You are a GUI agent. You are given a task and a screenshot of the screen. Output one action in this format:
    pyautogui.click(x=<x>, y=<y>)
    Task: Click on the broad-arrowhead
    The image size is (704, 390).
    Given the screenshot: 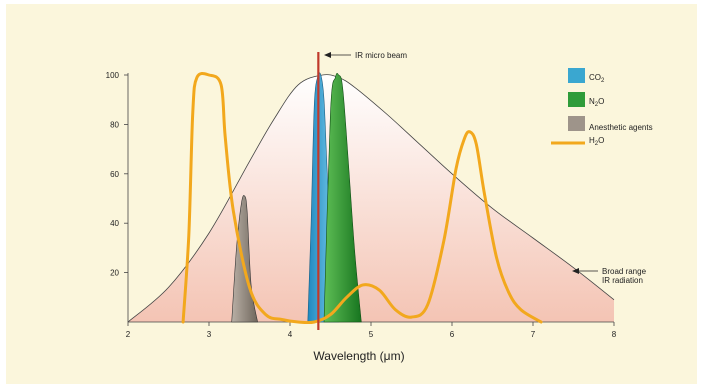 What is the action you would take?
    pyautogui.click(x=575, y=271)
    